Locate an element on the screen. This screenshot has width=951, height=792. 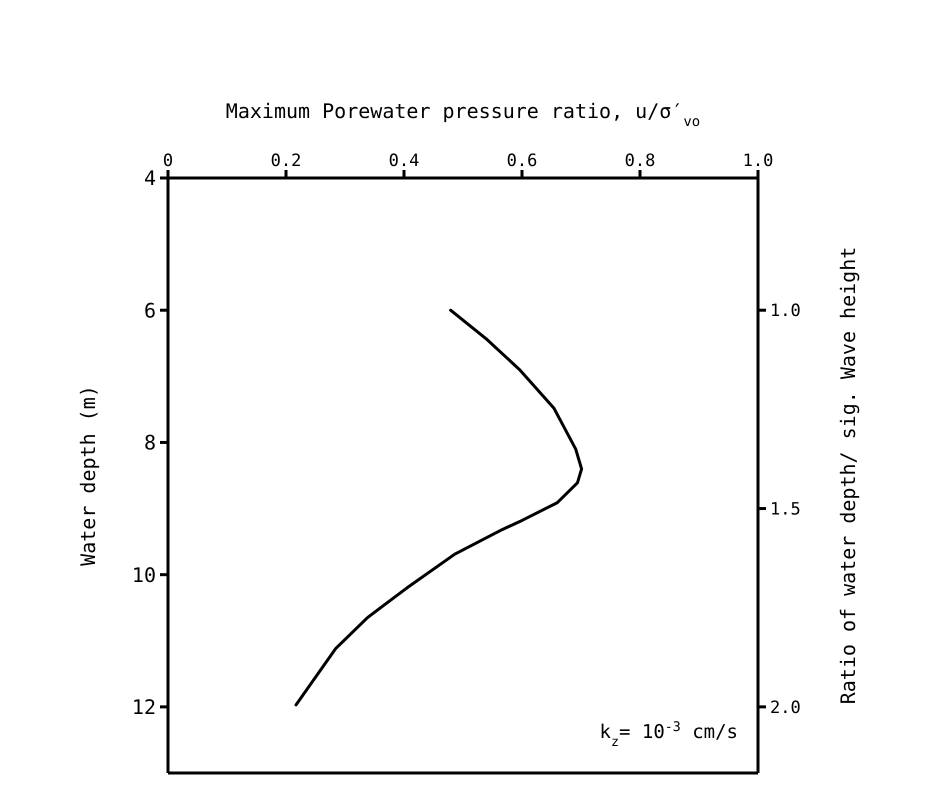
y-tick-label: 8 is located at coordinates (150, 442).